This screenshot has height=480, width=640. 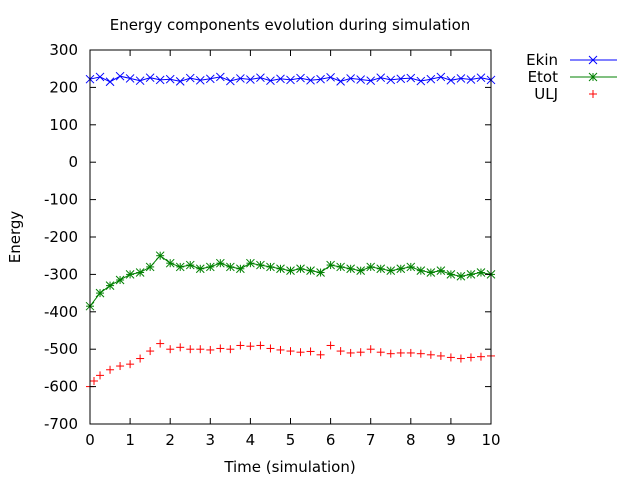 What do you see at coordinates (593, 94) in the screenshot?
I see `legend-marker-ulj` at bounding box center [593, 94].